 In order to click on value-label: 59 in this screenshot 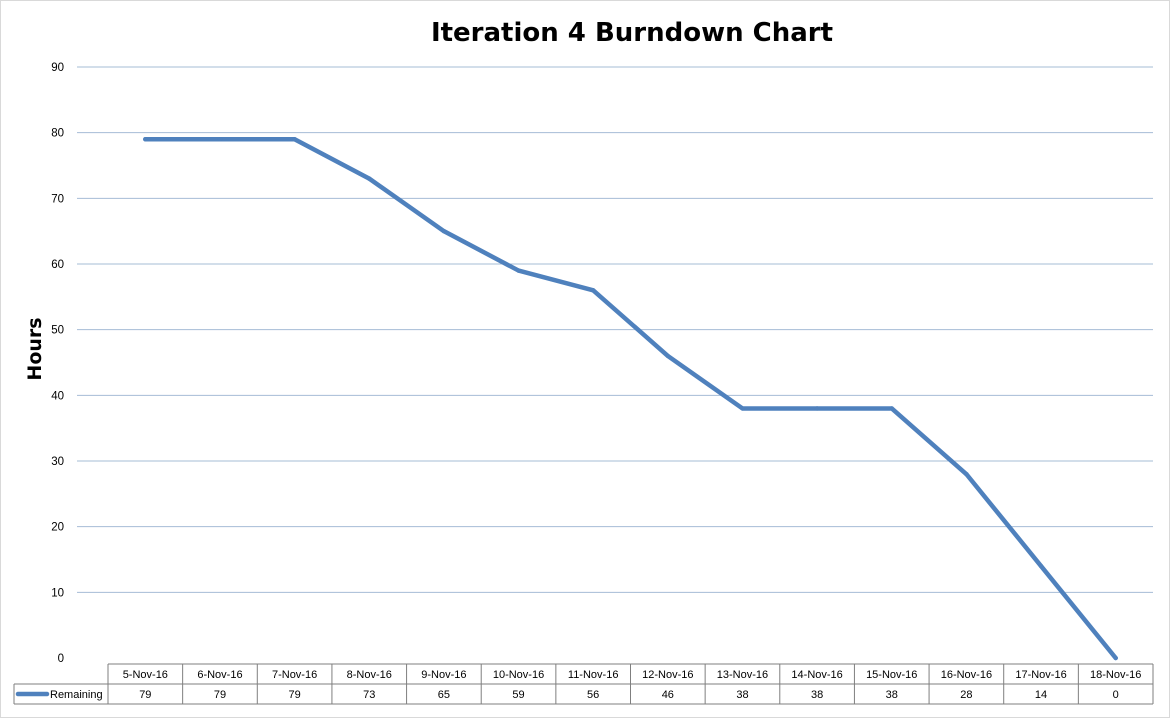, I will do `click(518, 695)`.